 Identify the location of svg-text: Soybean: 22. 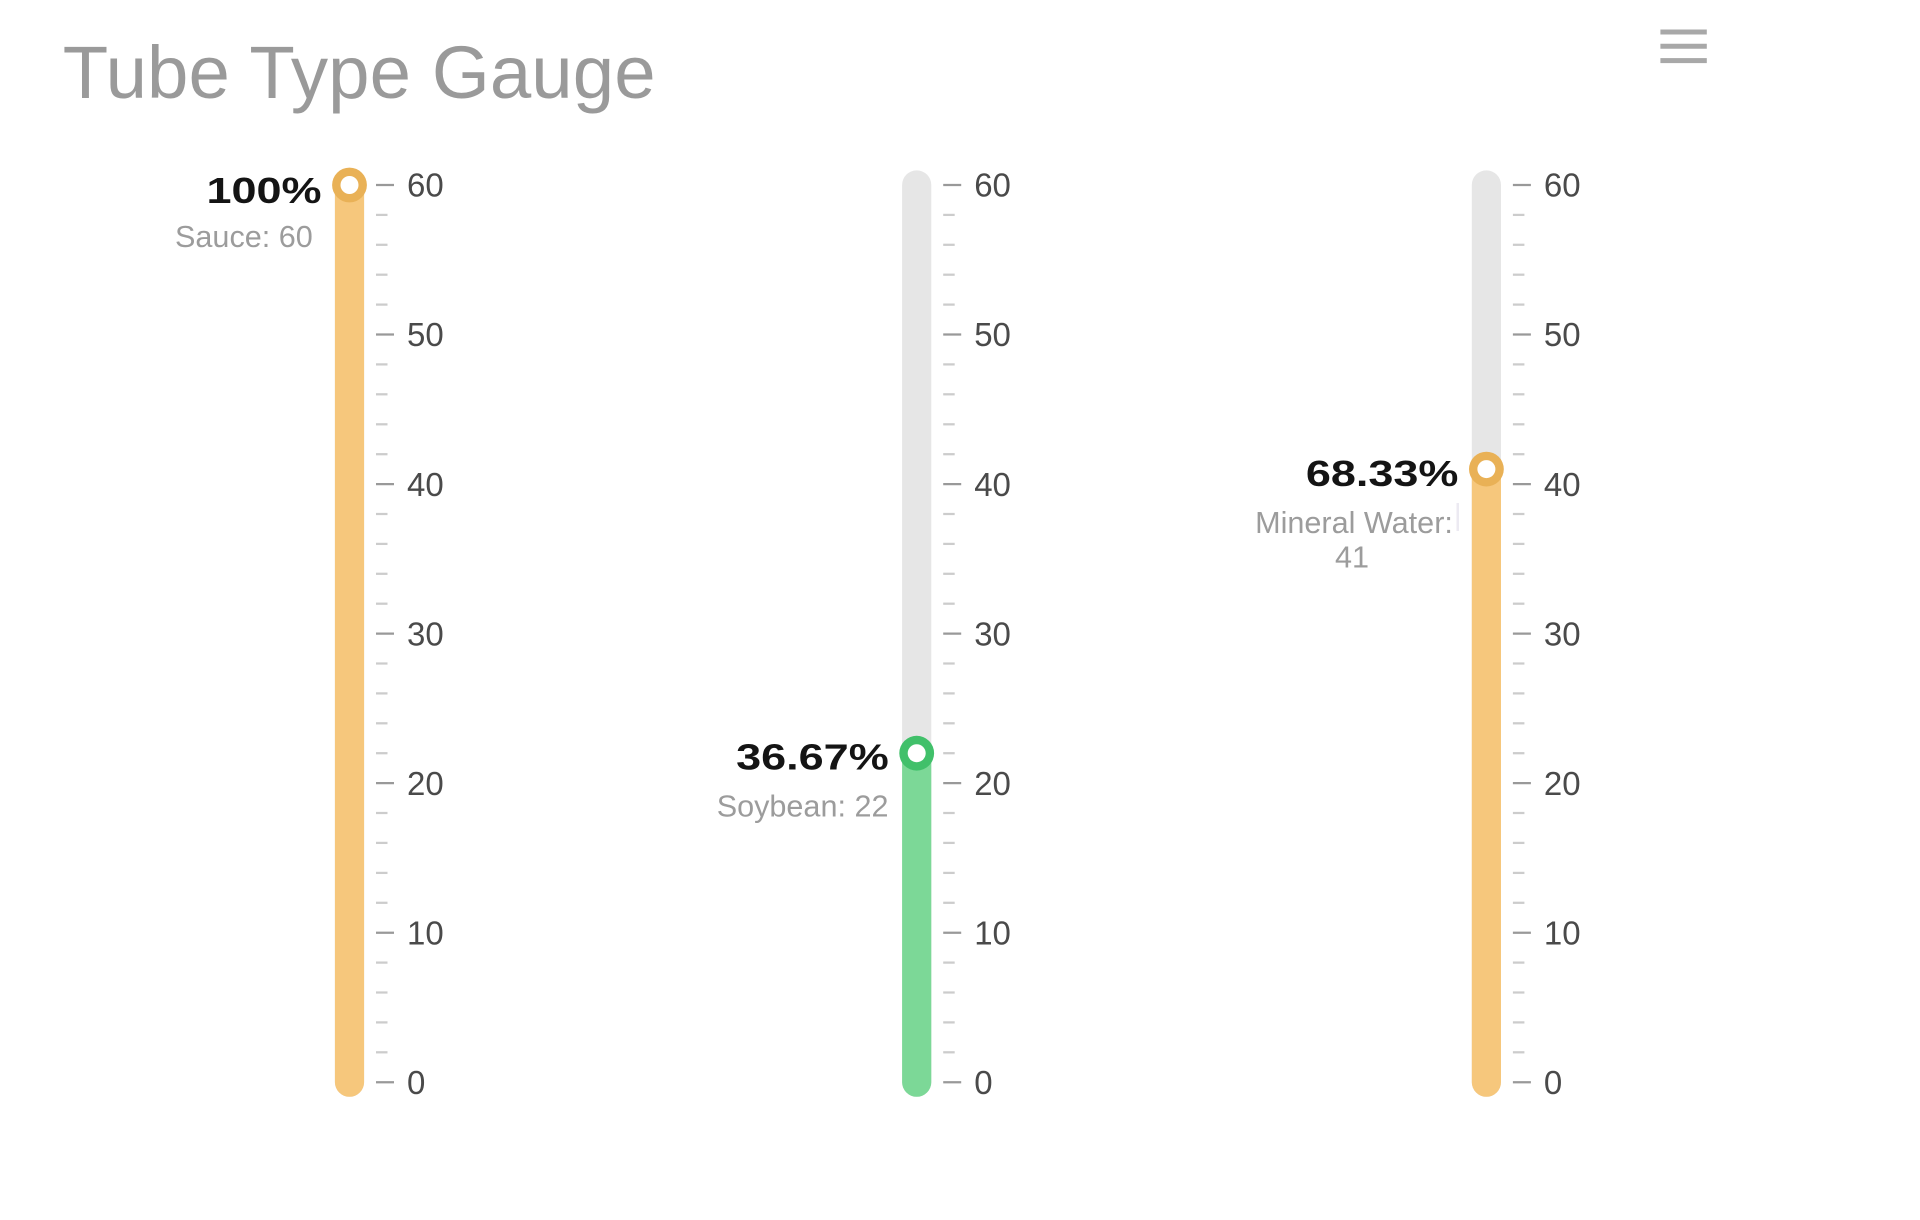
(803, 807).